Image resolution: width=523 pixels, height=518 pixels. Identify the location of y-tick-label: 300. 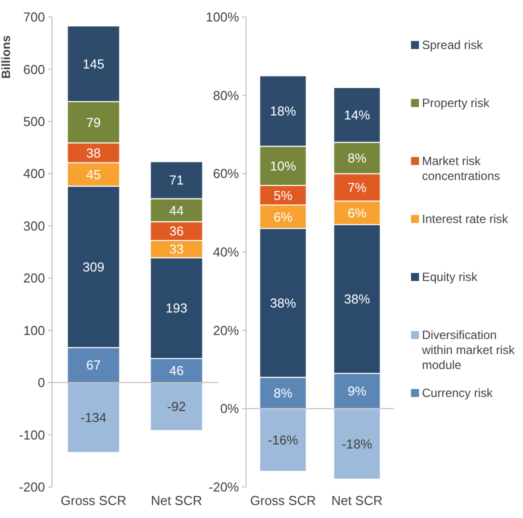
(34, 226).